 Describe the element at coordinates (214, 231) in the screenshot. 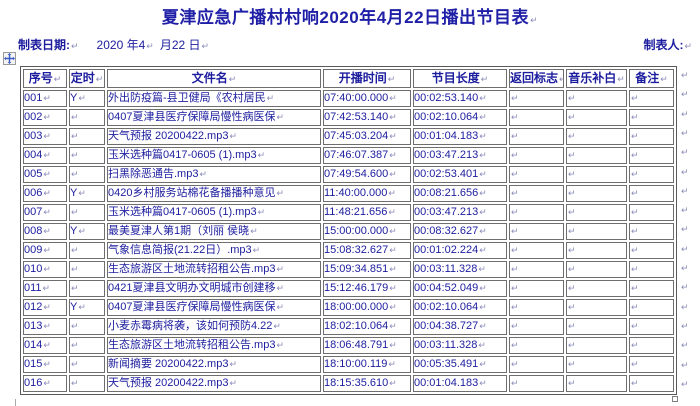

I see `cell-filename: 最美夏津人第1期（刘丽 侯晓↵` at that location.